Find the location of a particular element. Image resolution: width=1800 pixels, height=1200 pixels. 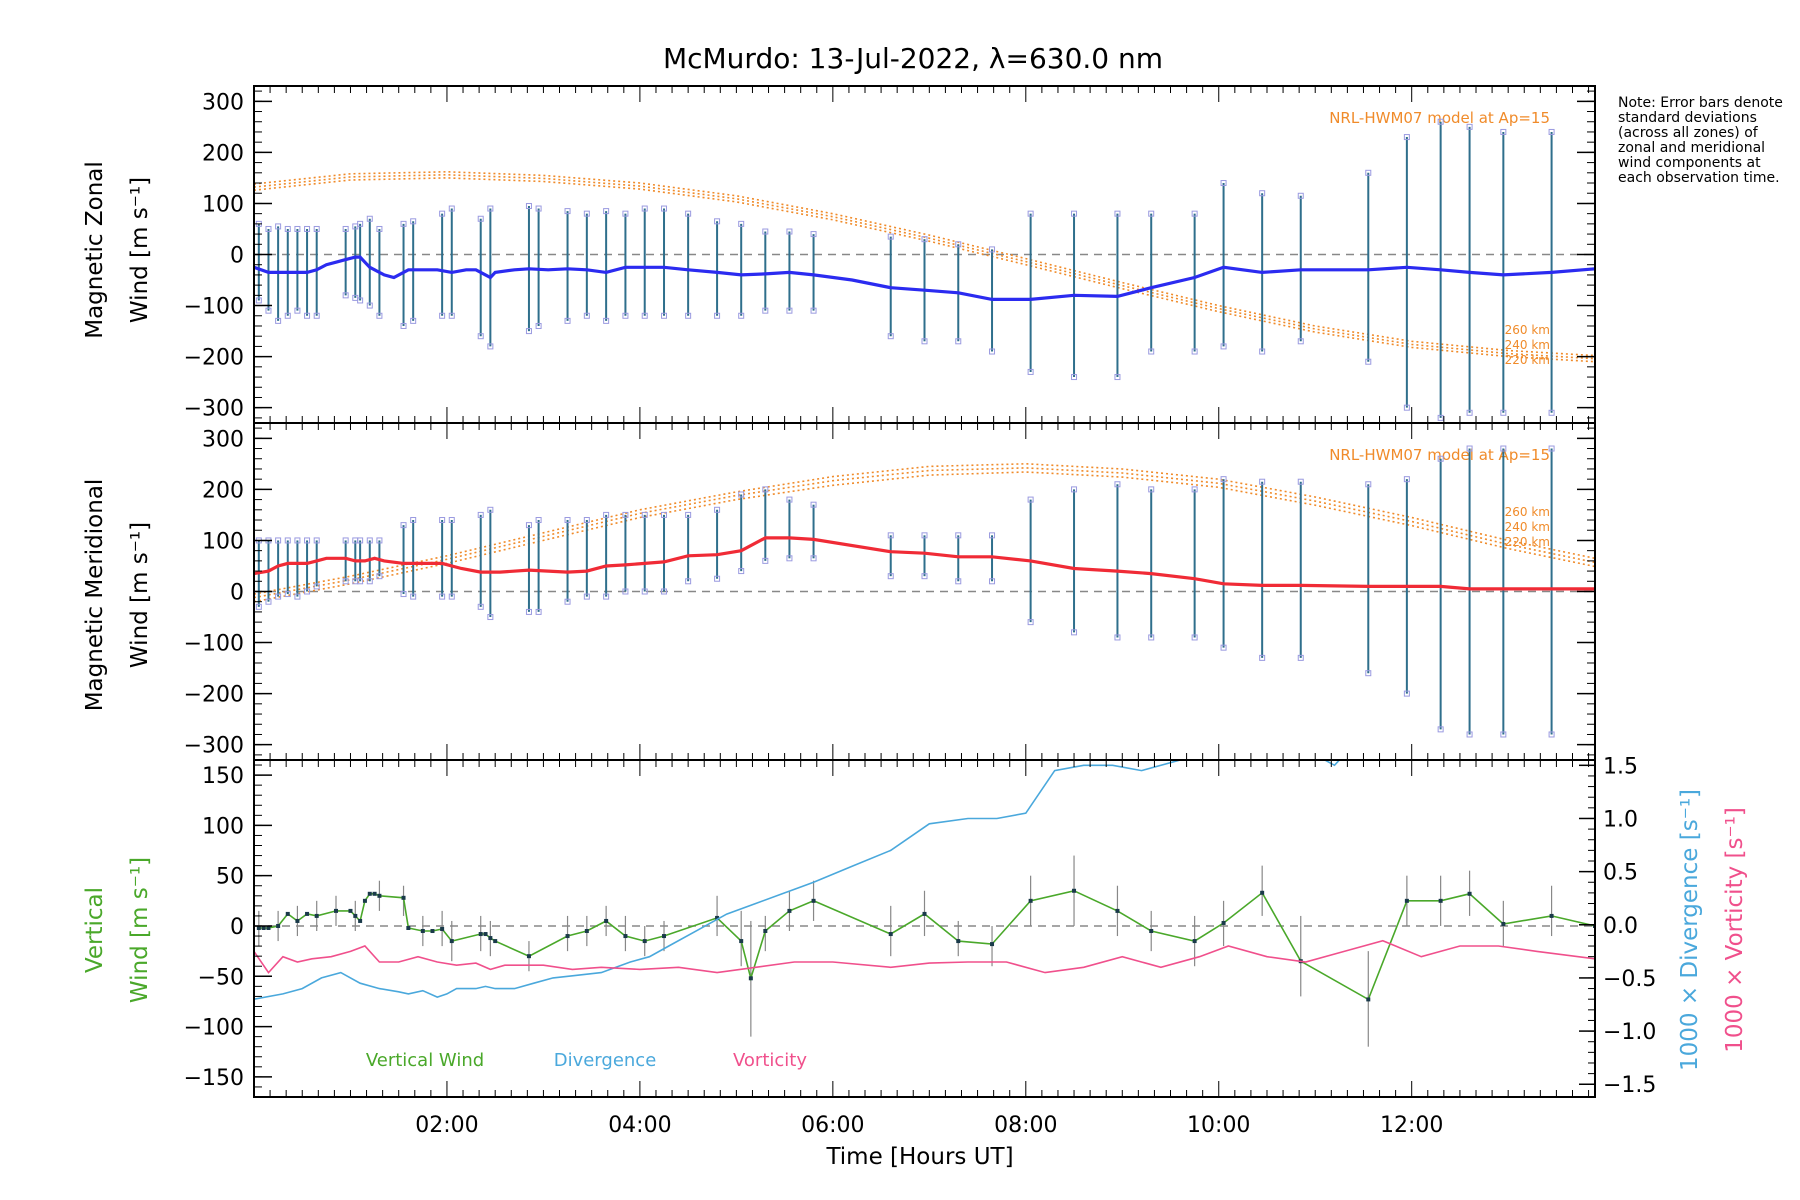

y-tick-label: −50 is located at coordinates (221, 977).